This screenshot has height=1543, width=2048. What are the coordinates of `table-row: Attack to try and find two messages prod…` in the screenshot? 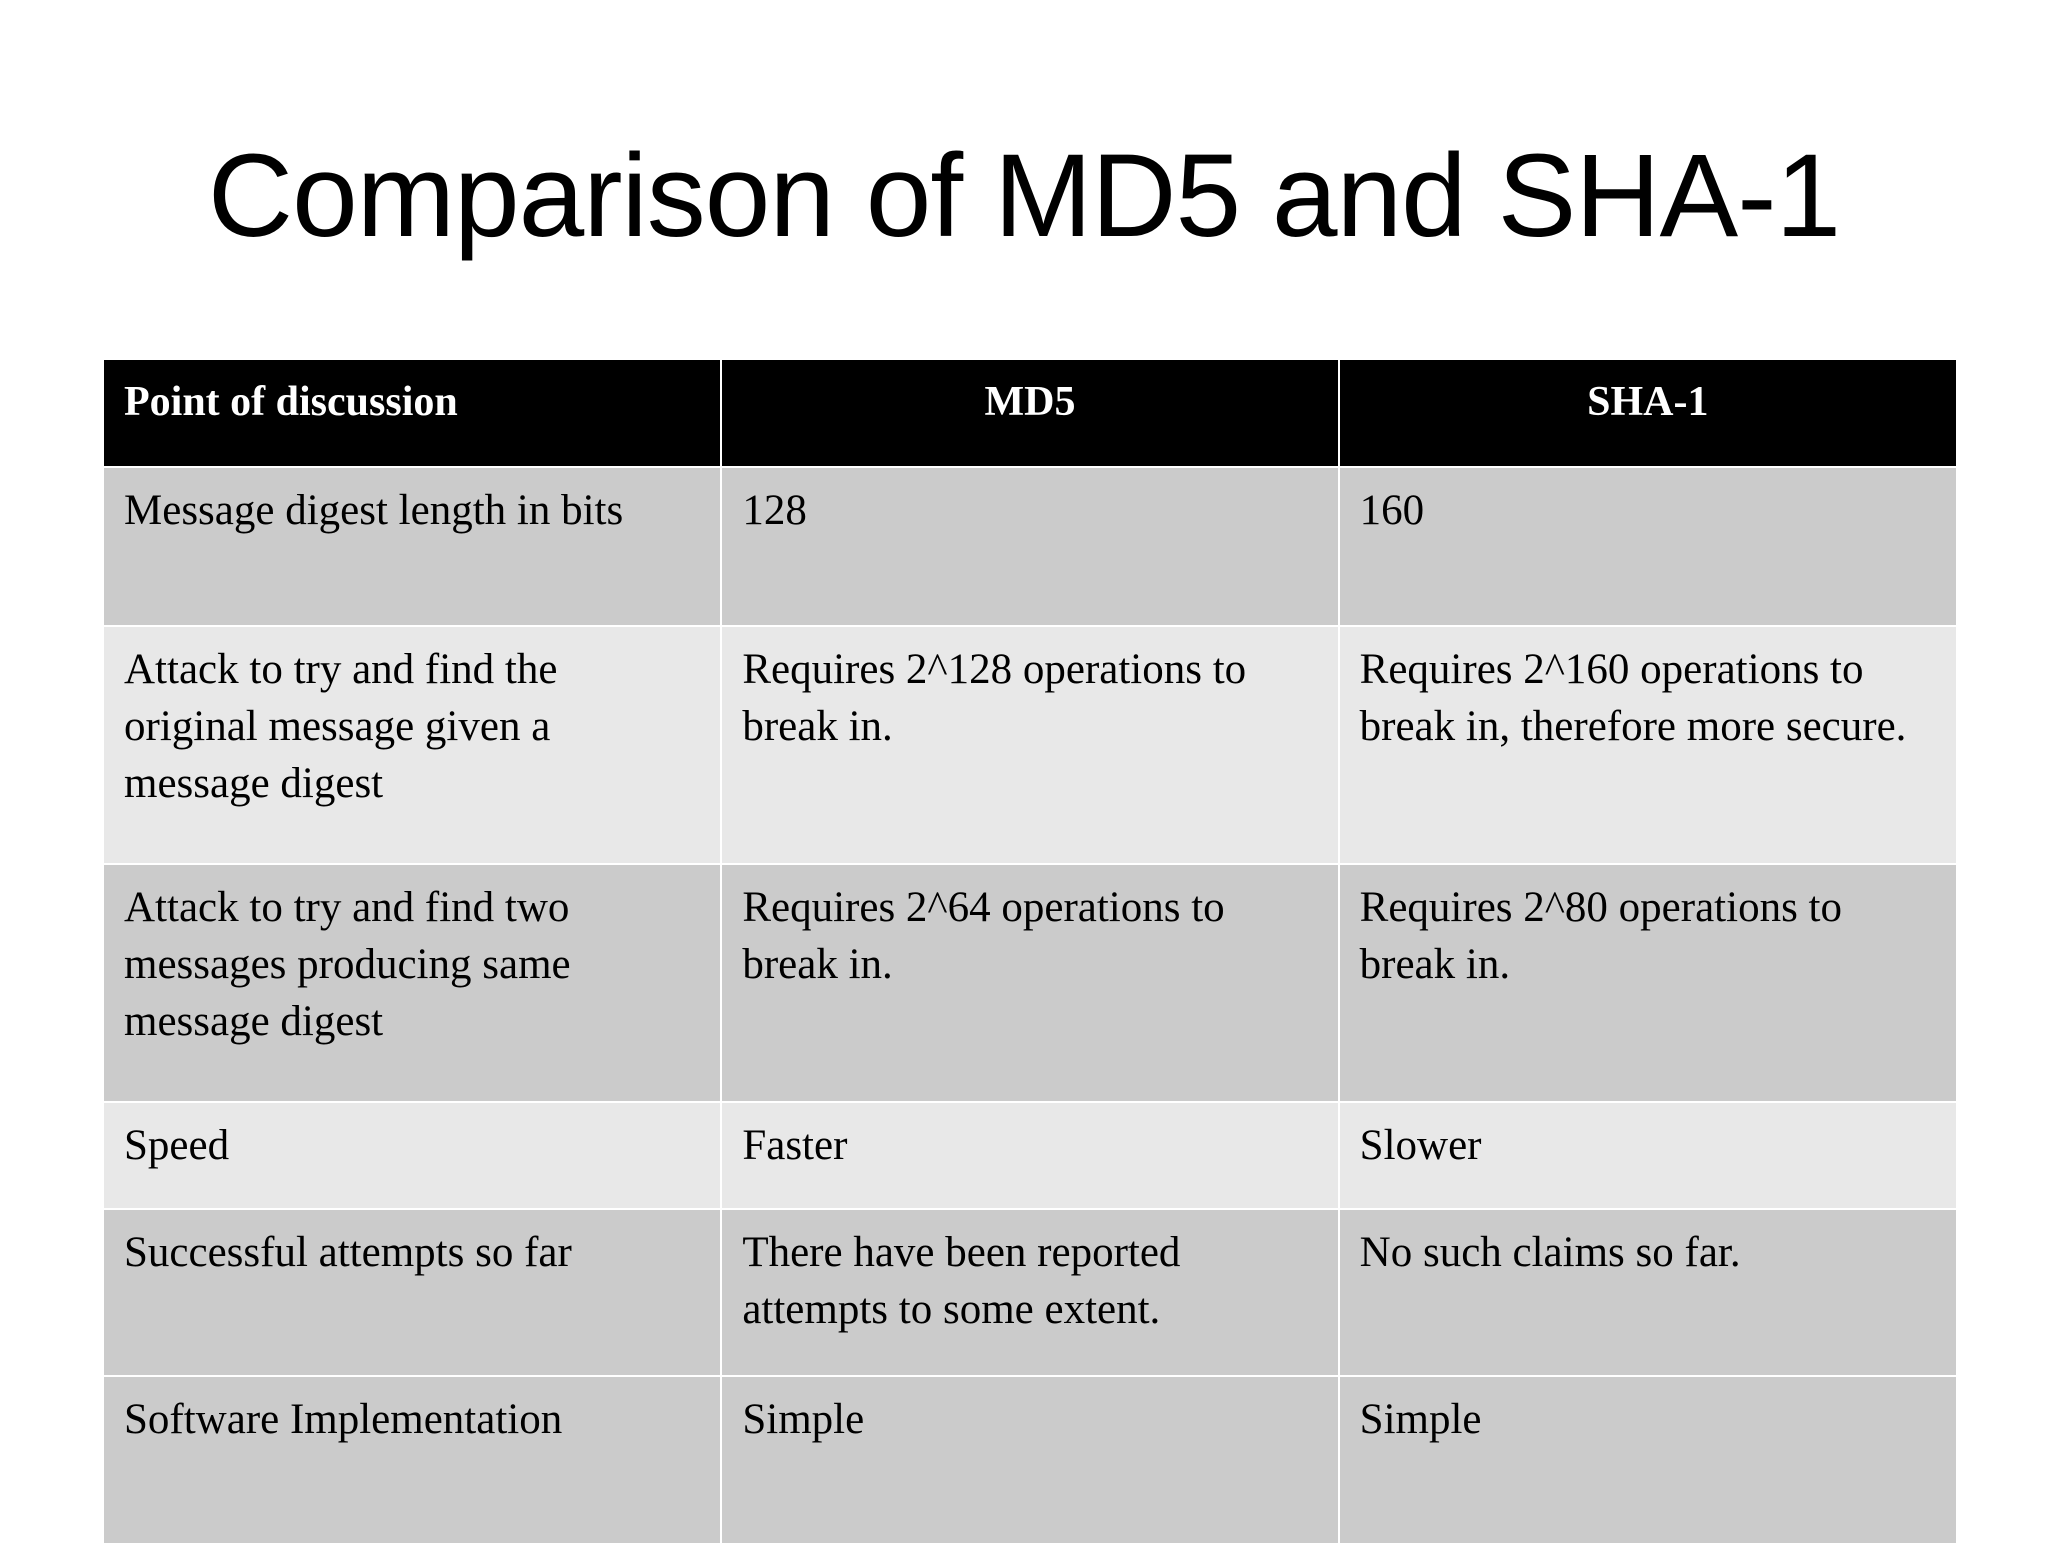 It's located at (1030, 983).